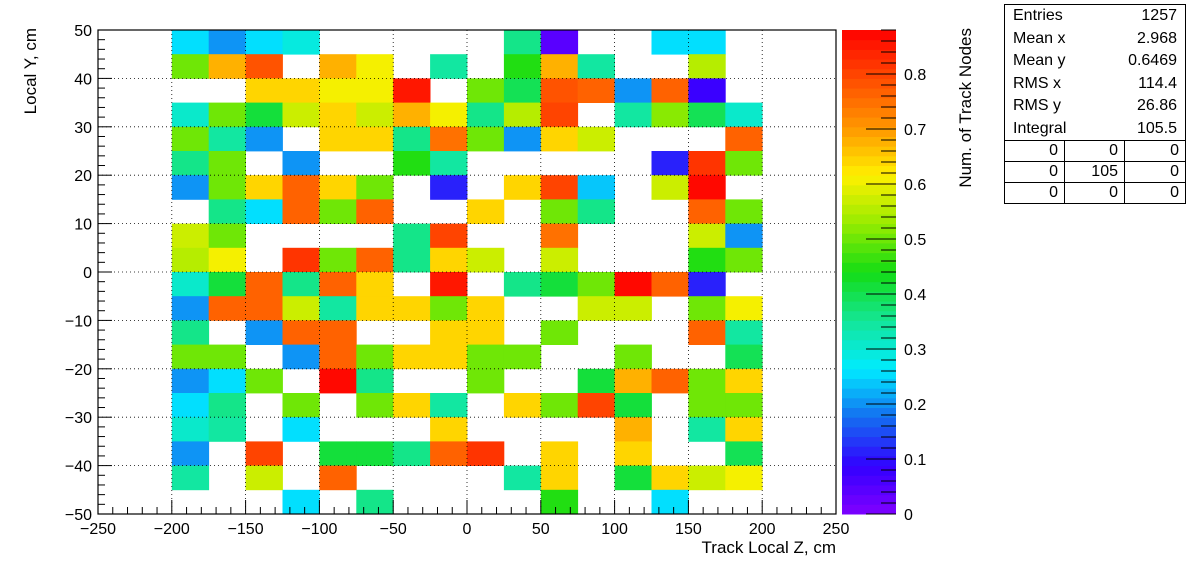 The height and width of the screenshot is (572, 1196). I want to click on x-tick-label: 200, so click(762, 529).